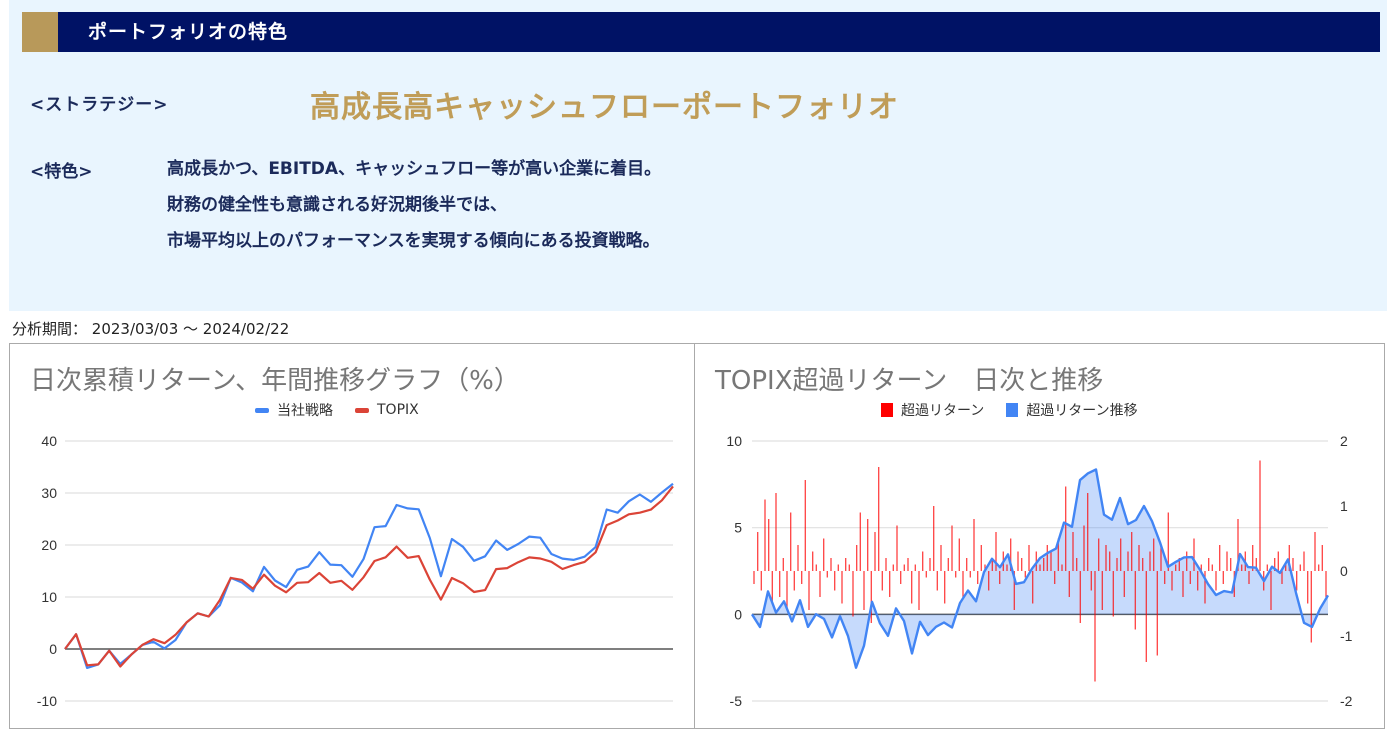 This screenshot has width=1396, height=741. I want to click on y-tick-label: 0, so click(53, 649).